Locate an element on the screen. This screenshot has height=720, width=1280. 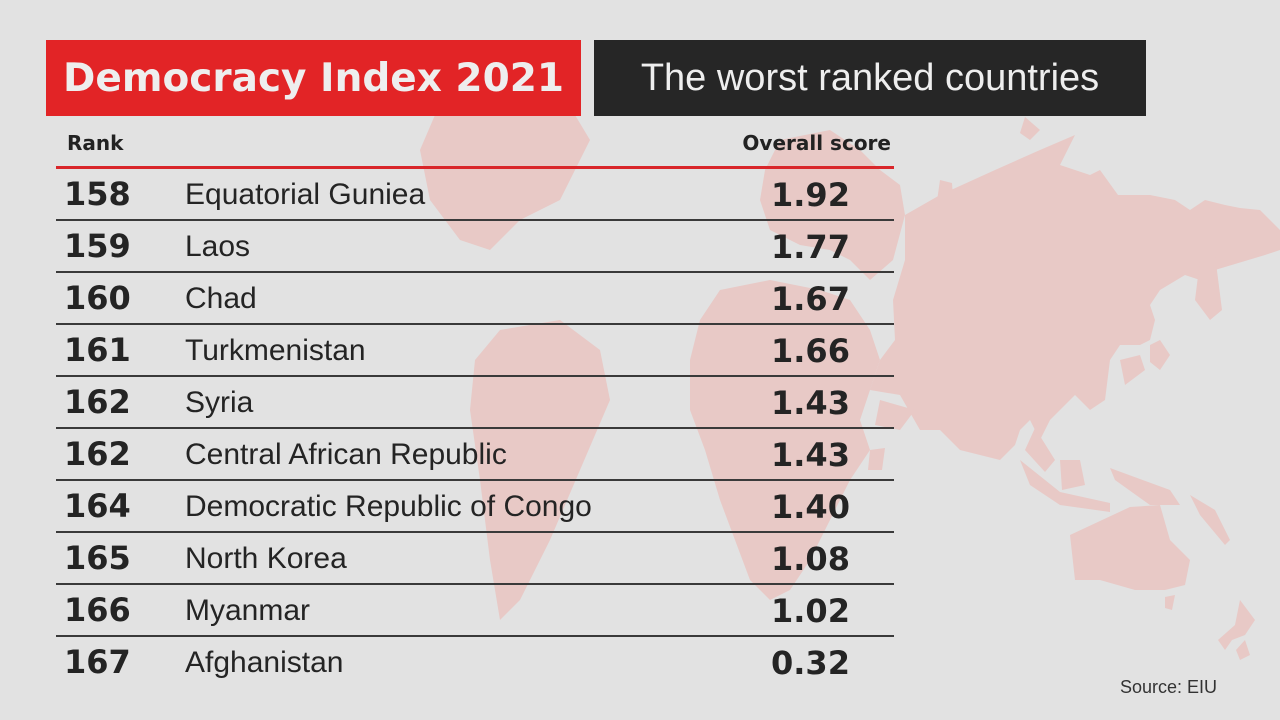
table-header: Rank Overall score is located at coordinates (475, 148).